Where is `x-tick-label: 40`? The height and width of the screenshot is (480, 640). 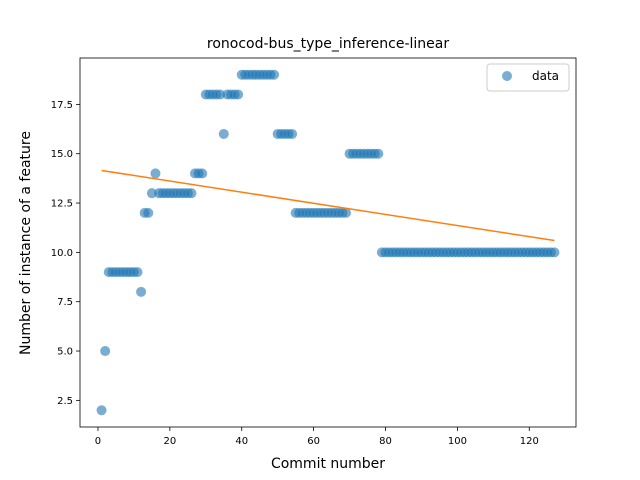
x-tick-label: 40 is located at coordinates (241, 441).